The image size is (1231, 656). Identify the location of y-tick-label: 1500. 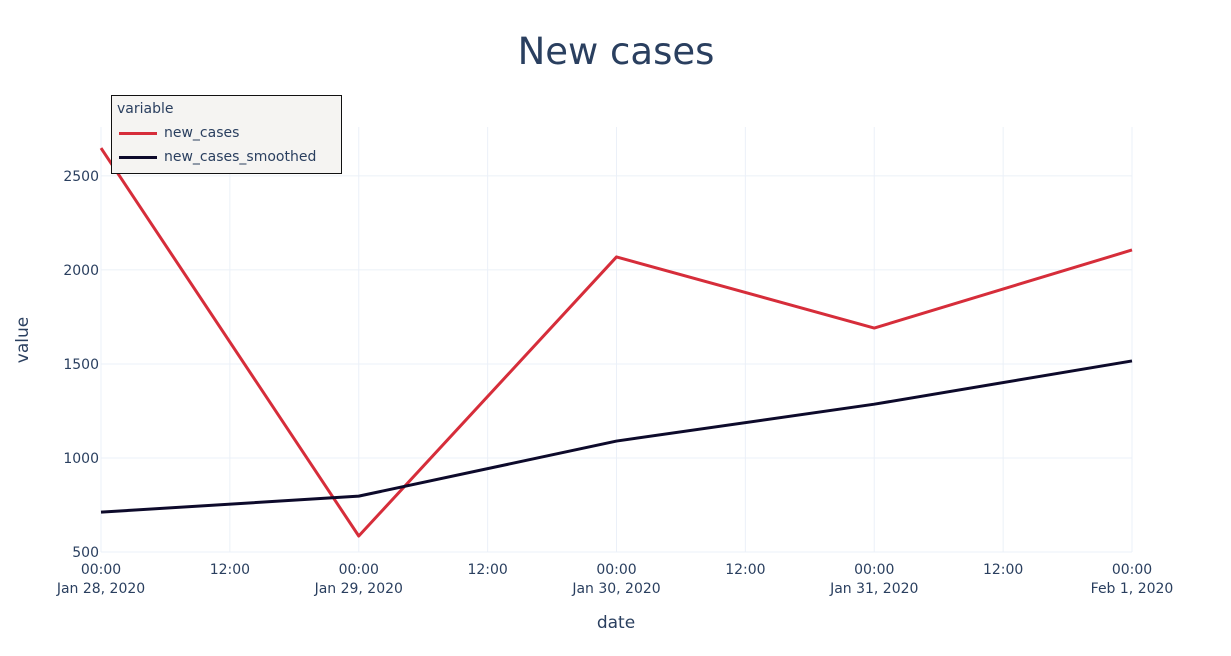
(81, 365).